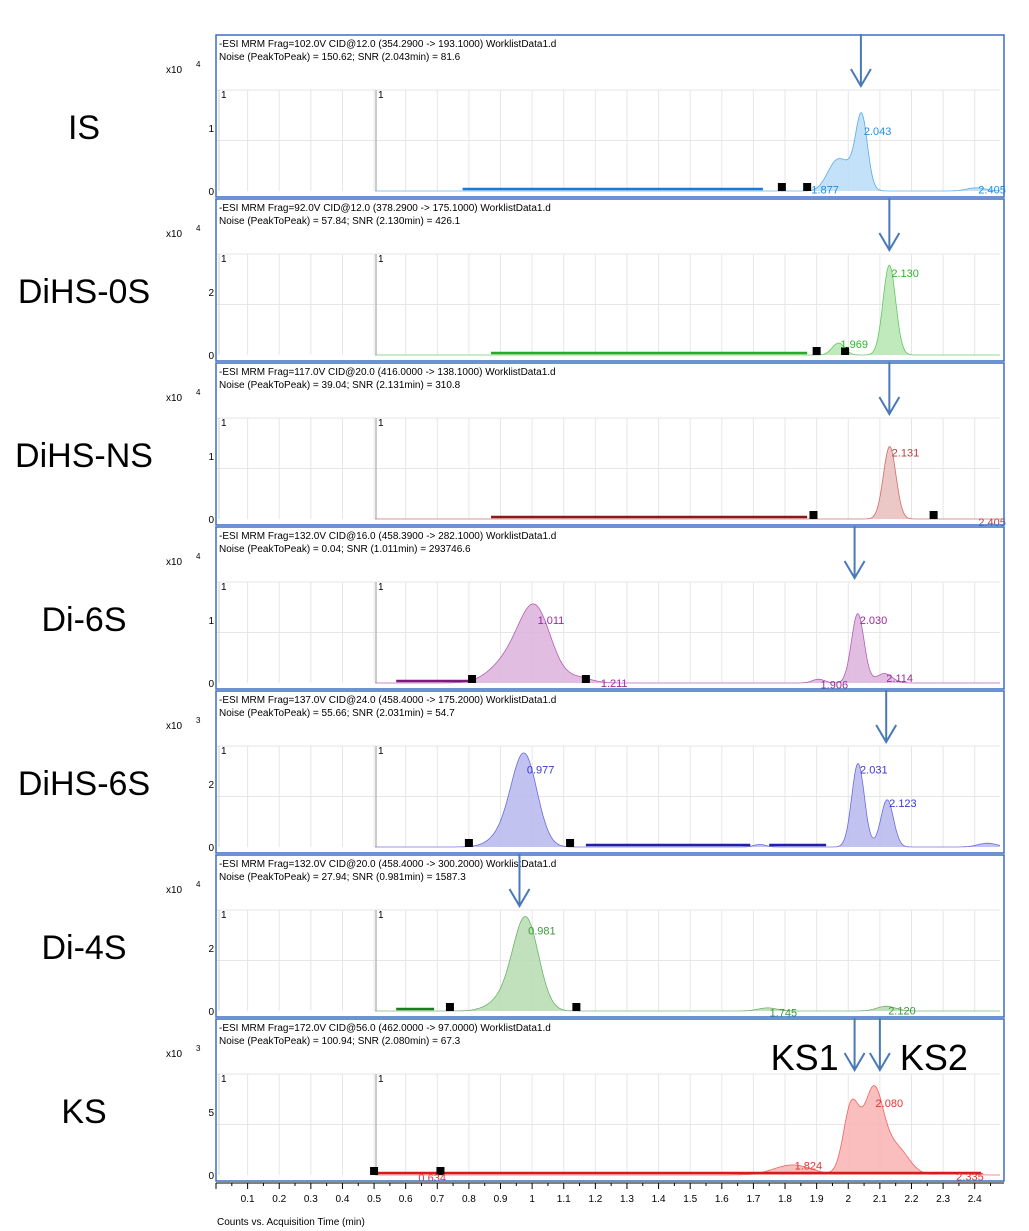 The height and width of the screenshot is (1231, 1029). Describe the element at coordinates (785, 1199) in the screenshot. I see `x-tick-label: 1.8` at that location.